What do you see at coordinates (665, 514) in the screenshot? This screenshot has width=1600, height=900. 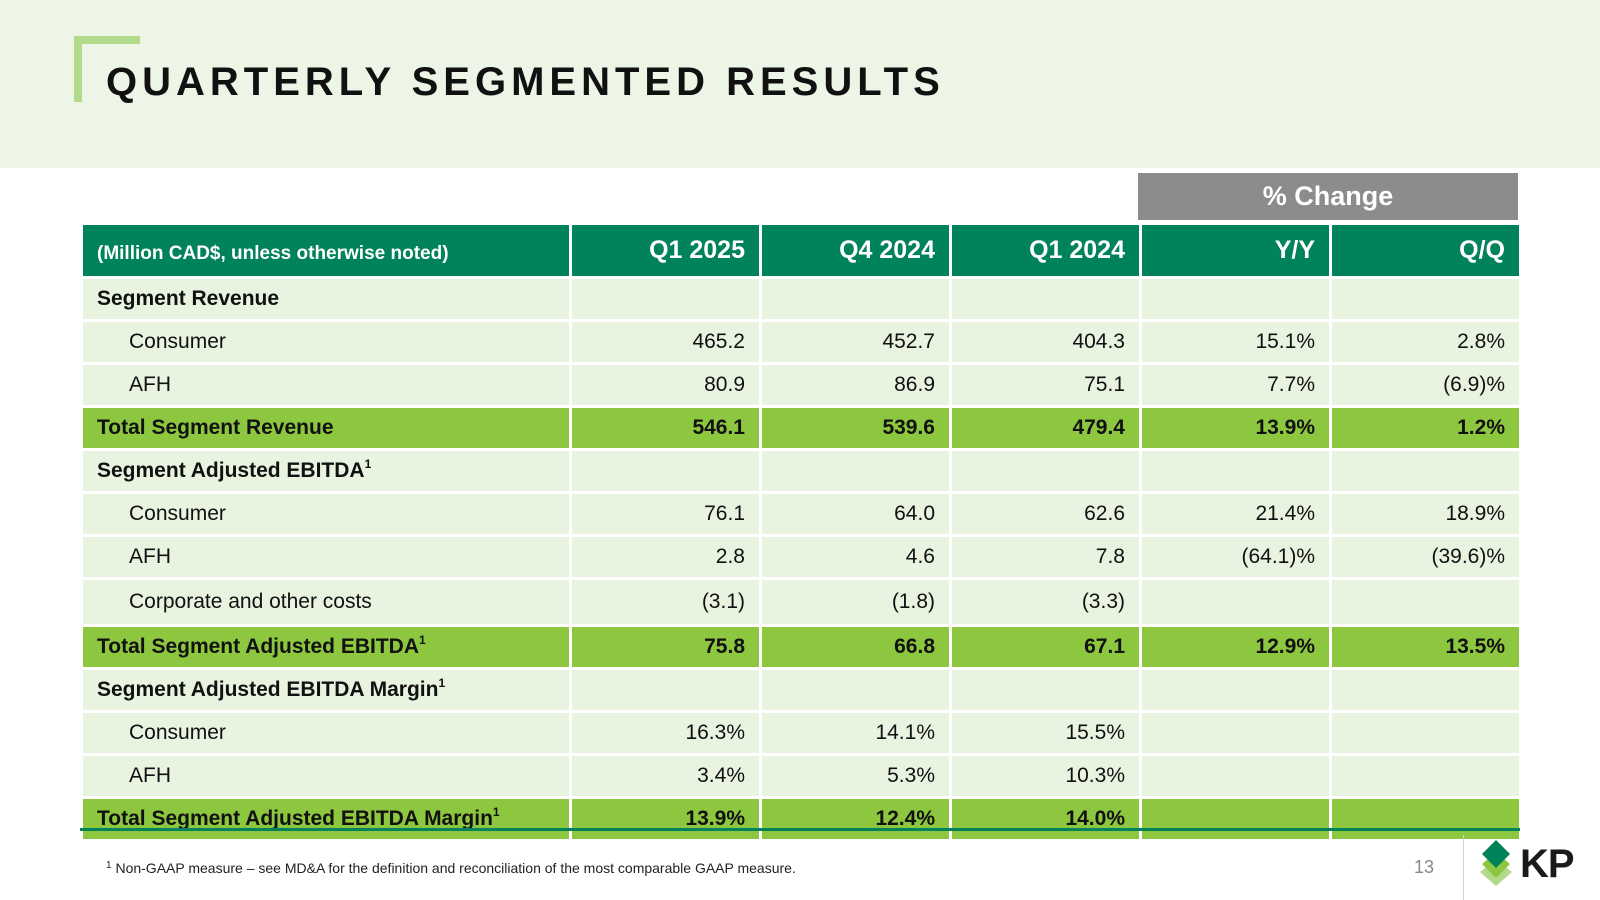 I see `cell-q1-2025: 76.1` at bounding box center [665, 514].